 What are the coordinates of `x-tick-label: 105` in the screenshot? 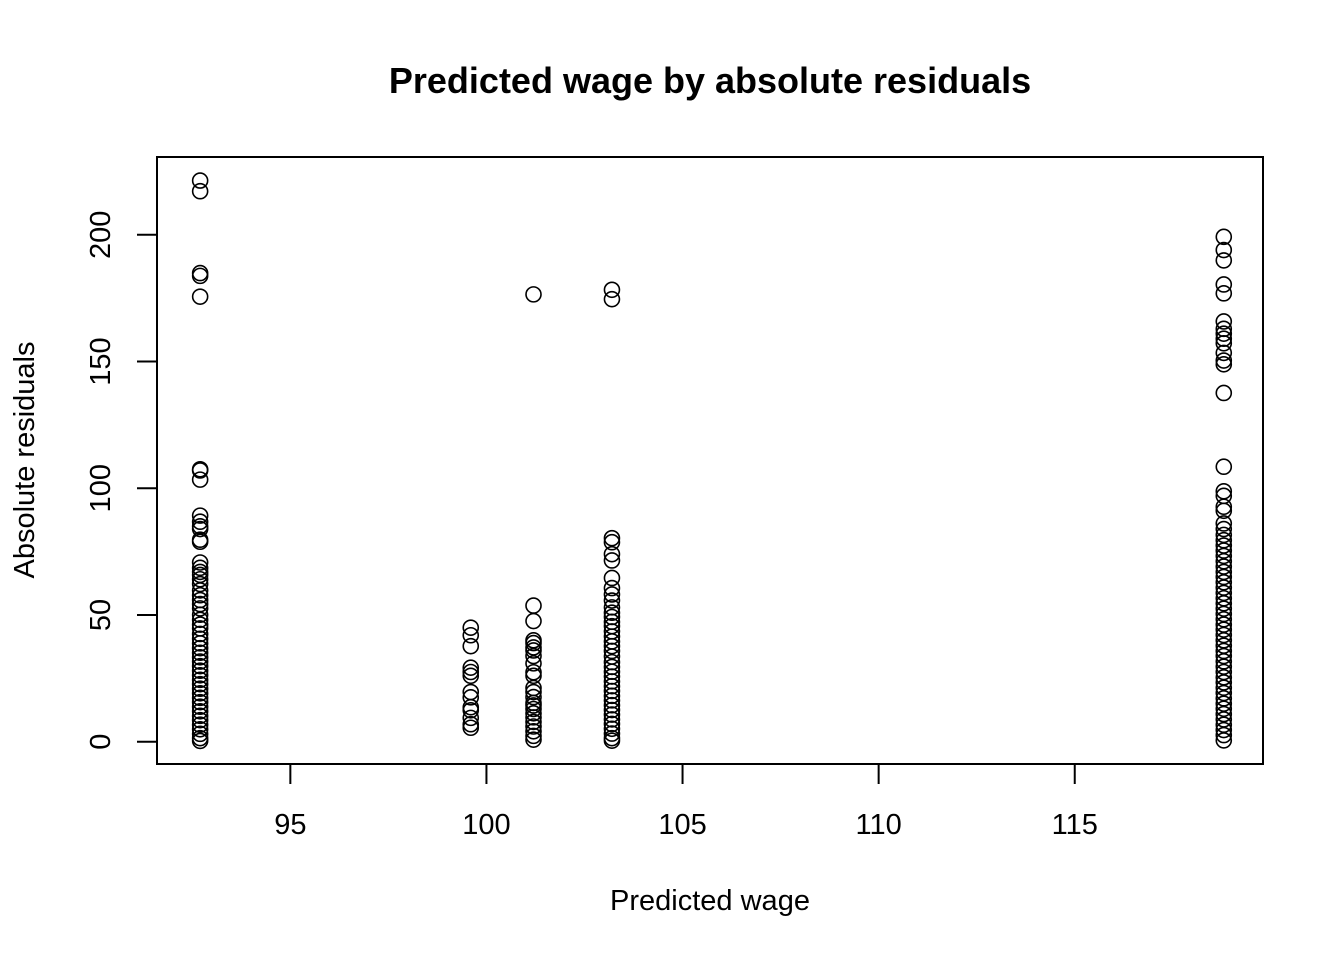 It's located at (682, 825).